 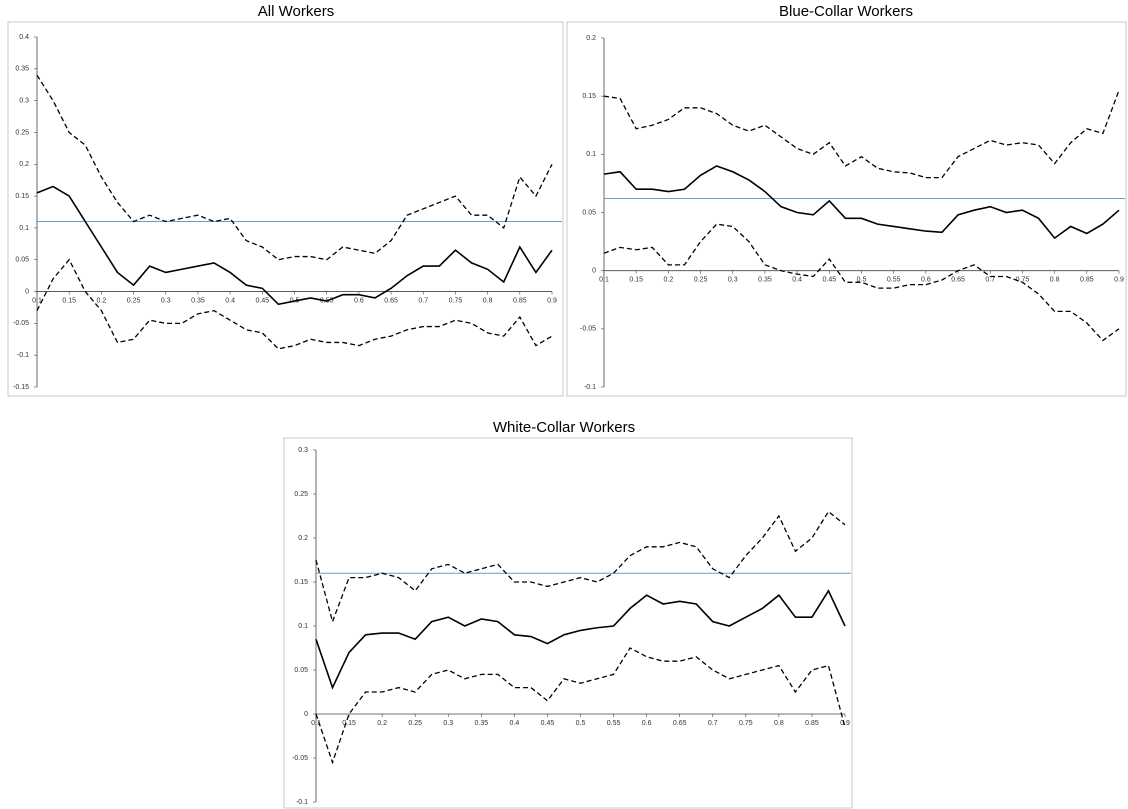 I want to click on chart-title: All Workers, so click(x=296, y=11).